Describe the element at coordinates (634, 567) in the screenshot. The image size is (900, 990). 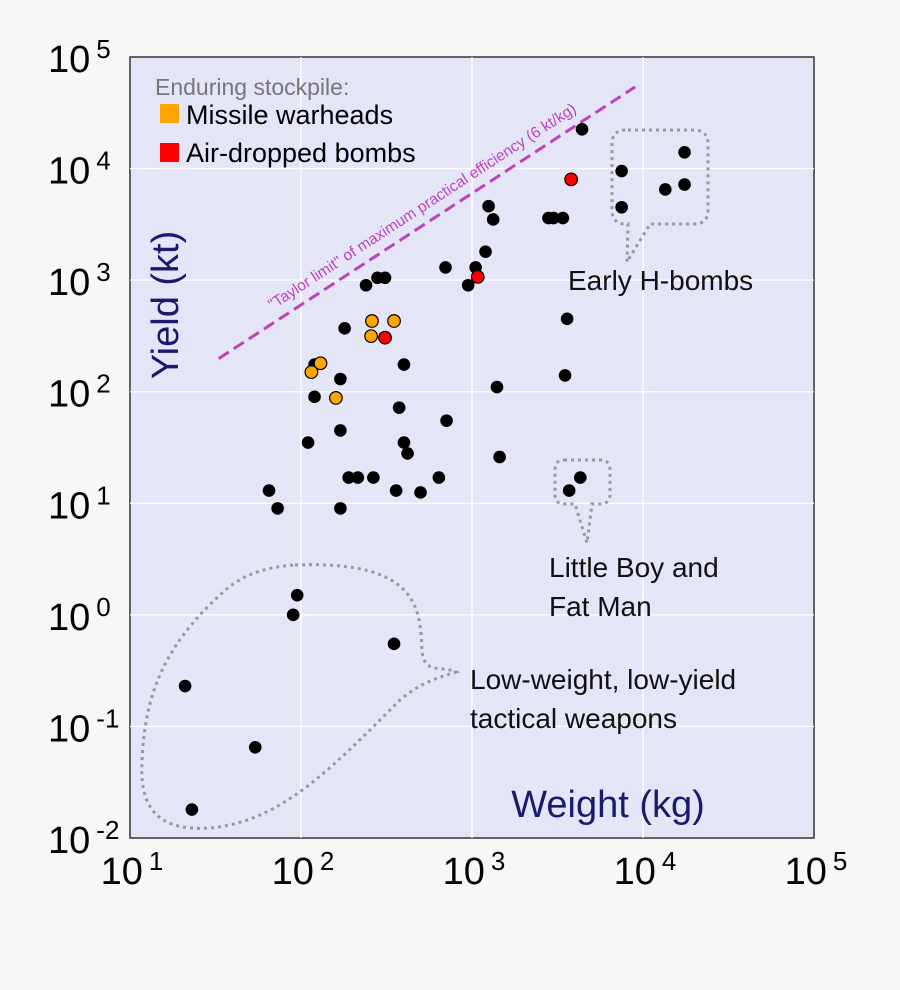
I see `annotation-little-boy-line1: Little Boy and` at that location.